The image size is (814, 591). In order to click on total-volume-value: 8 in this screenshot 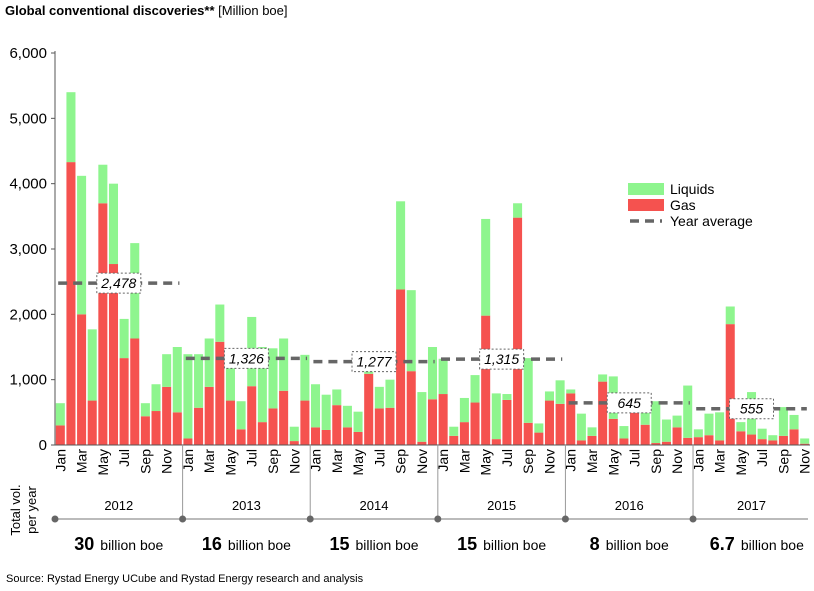, I will do `click(595, 544)`.